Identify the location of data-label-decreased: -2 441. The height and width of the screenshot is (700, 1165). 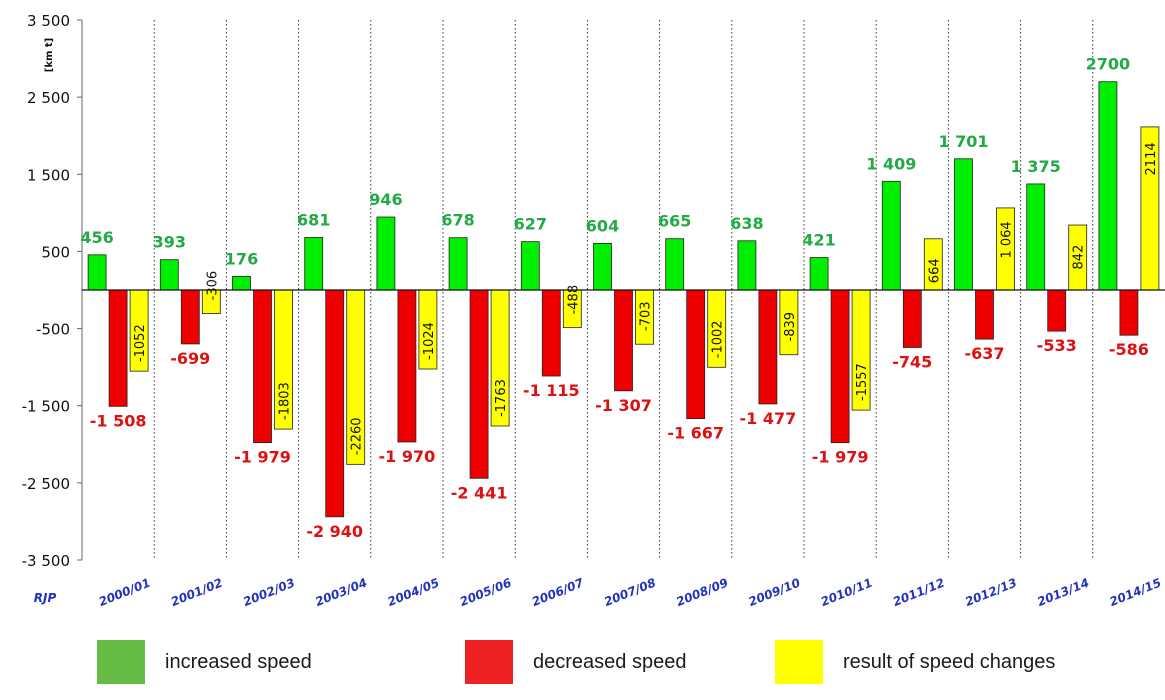
(479, 492).